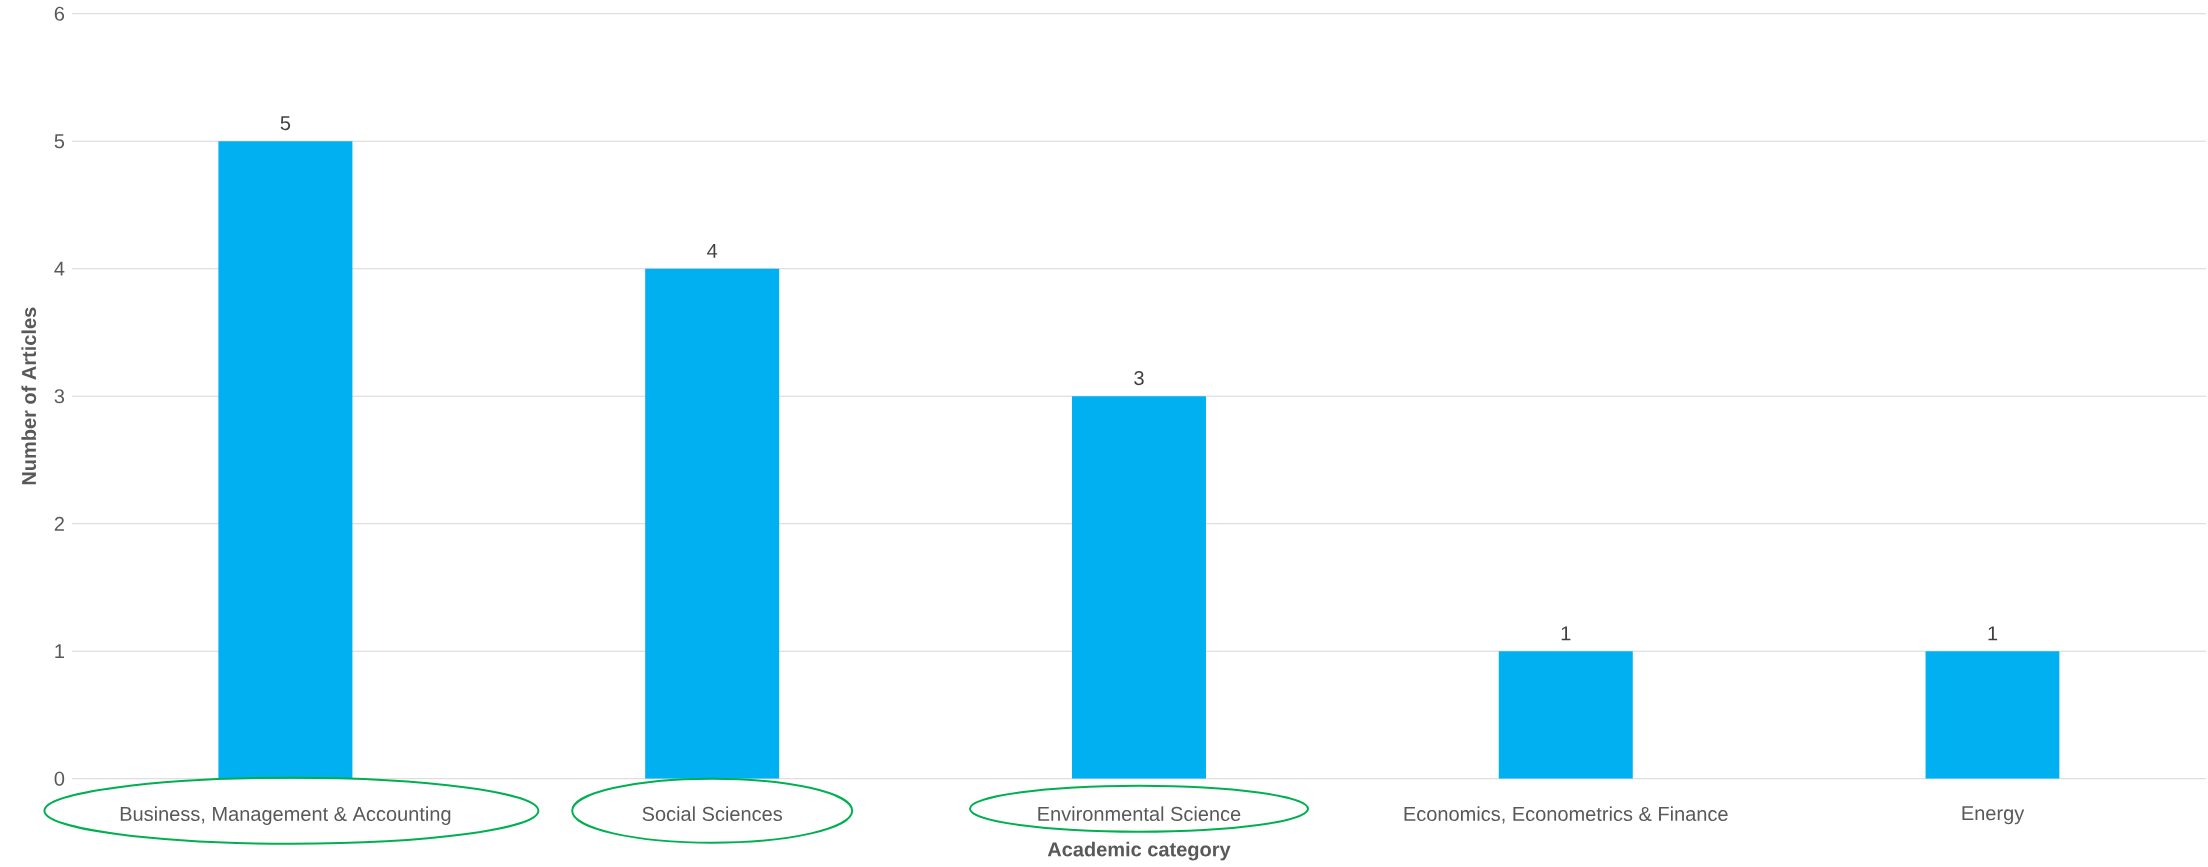 The height and width of the screenshot is (867, 2208). What do you see at coordinates (59, 778) in the screenshot?
I see `y-tick-label: 0` at bounding box center [59, 778].